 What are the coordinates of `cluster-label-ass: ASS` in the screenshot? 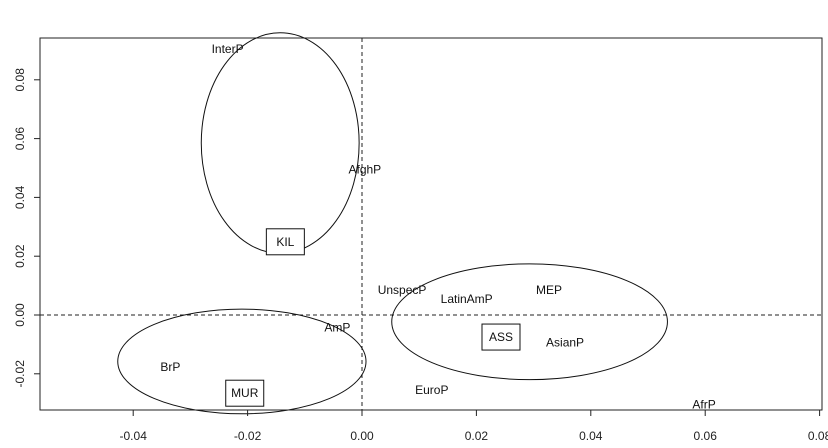 It's located at (501, 337).